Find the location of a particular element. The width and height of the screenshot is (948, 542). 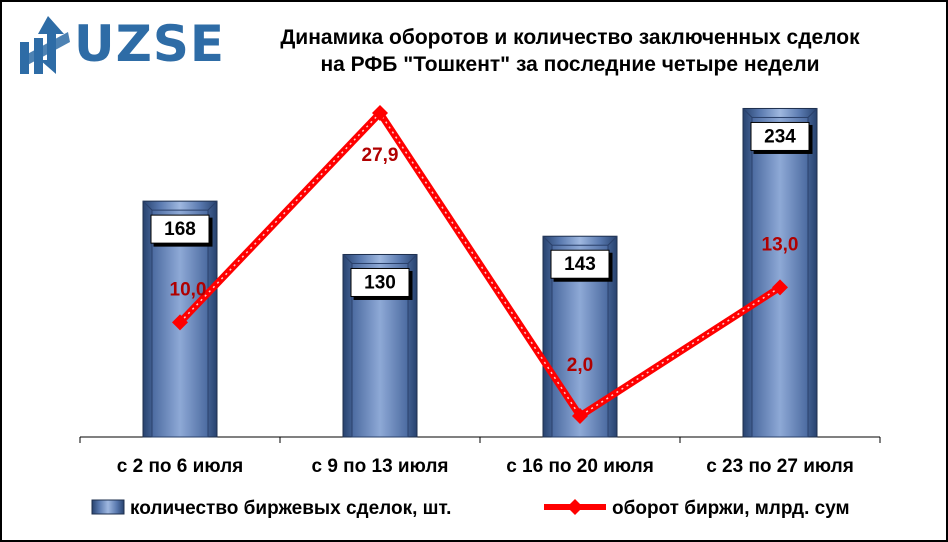

turnover-value-label: 10,0 is located at coordinates (188, 289).